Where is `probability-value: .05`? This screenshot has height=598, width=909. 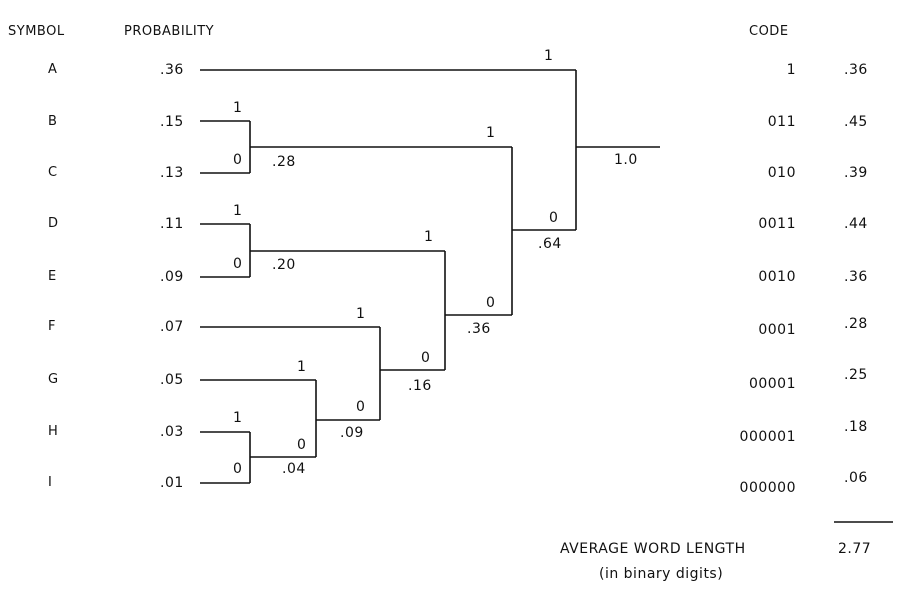
probability-value: .05 is located at coordinates (172, 380).